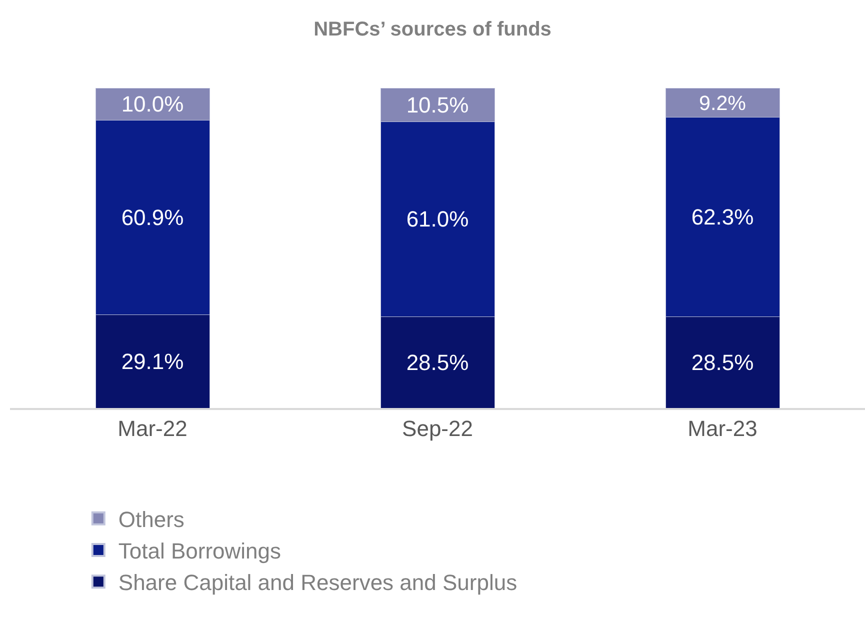 This screenshot has height=618, width=865. What do you see at coordinates (722, 217) in the screenshot?
I see `data-label: 62.3%` at bounding box center [722, 217].